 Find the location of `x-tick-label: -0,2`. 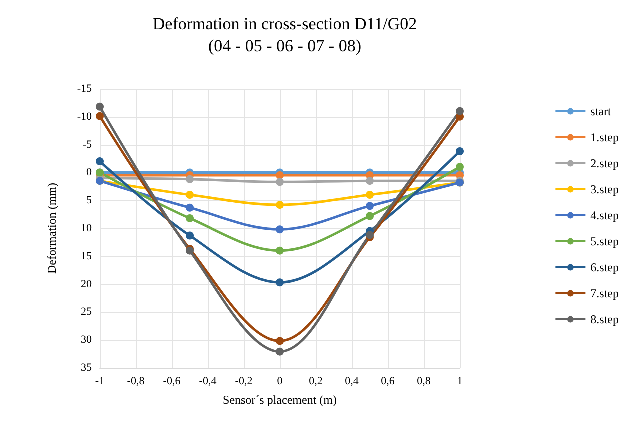

x-tick-label: -0,2 is located at coordinates (244, 382).